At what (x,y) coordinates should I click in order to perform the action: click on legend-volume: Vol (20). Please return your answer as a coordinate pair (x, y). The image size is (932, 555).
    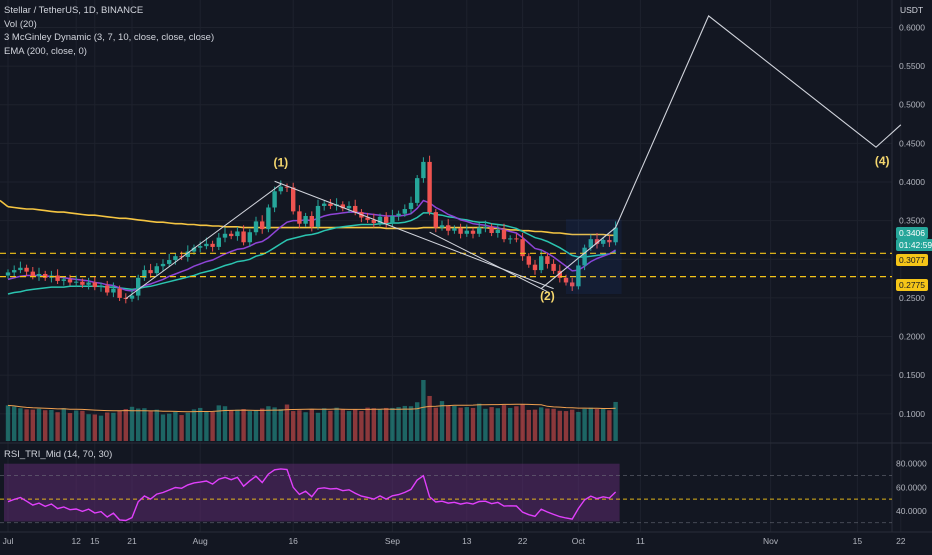
    Looking at the image, I should click on (20, 24).